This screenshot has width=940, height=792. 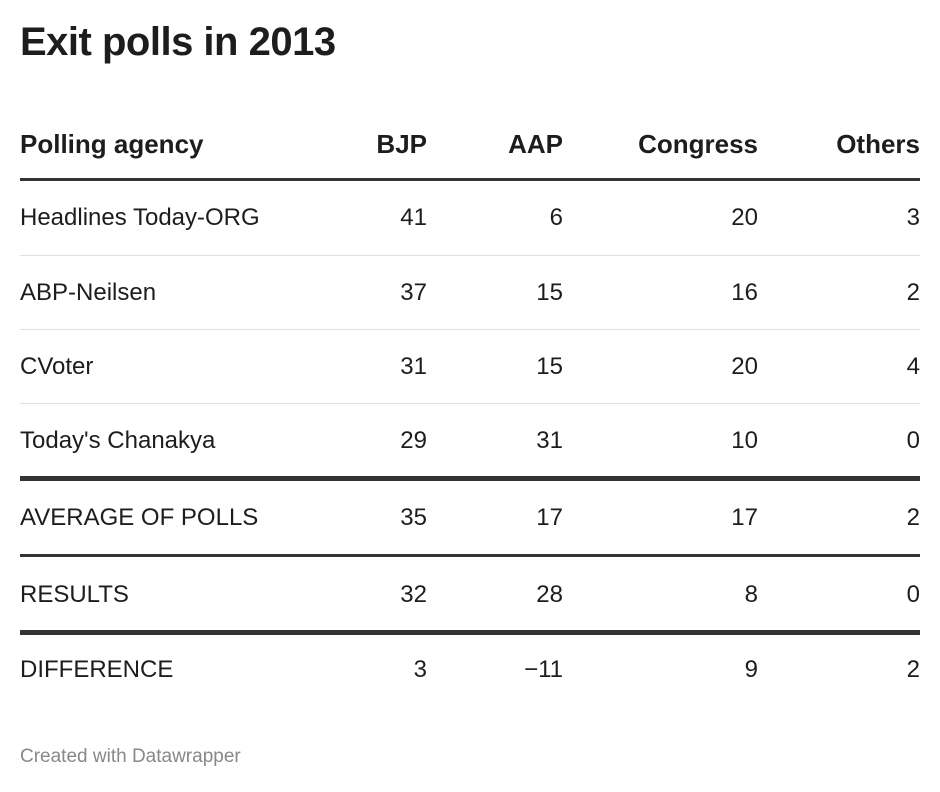 I want to click on table-row: CVoter 31 15 20 4, so click(x=470, y=367).